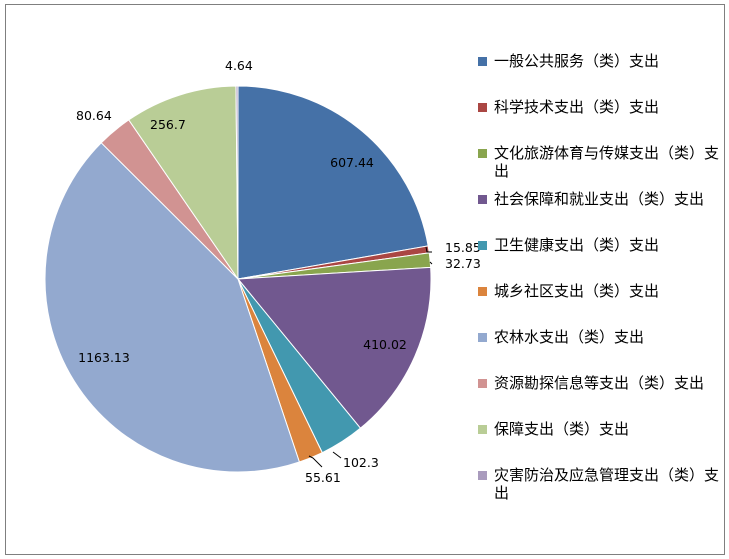 The image size is (729, 559). I want to click on legend-label: 农林水支出（类）支出, so click(569, 337).